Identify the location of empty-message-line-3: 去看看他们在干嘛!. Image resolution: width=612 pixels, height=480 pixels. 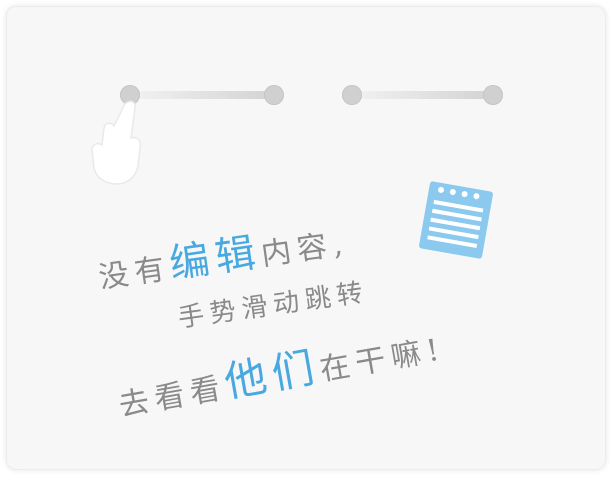
(281, 369).